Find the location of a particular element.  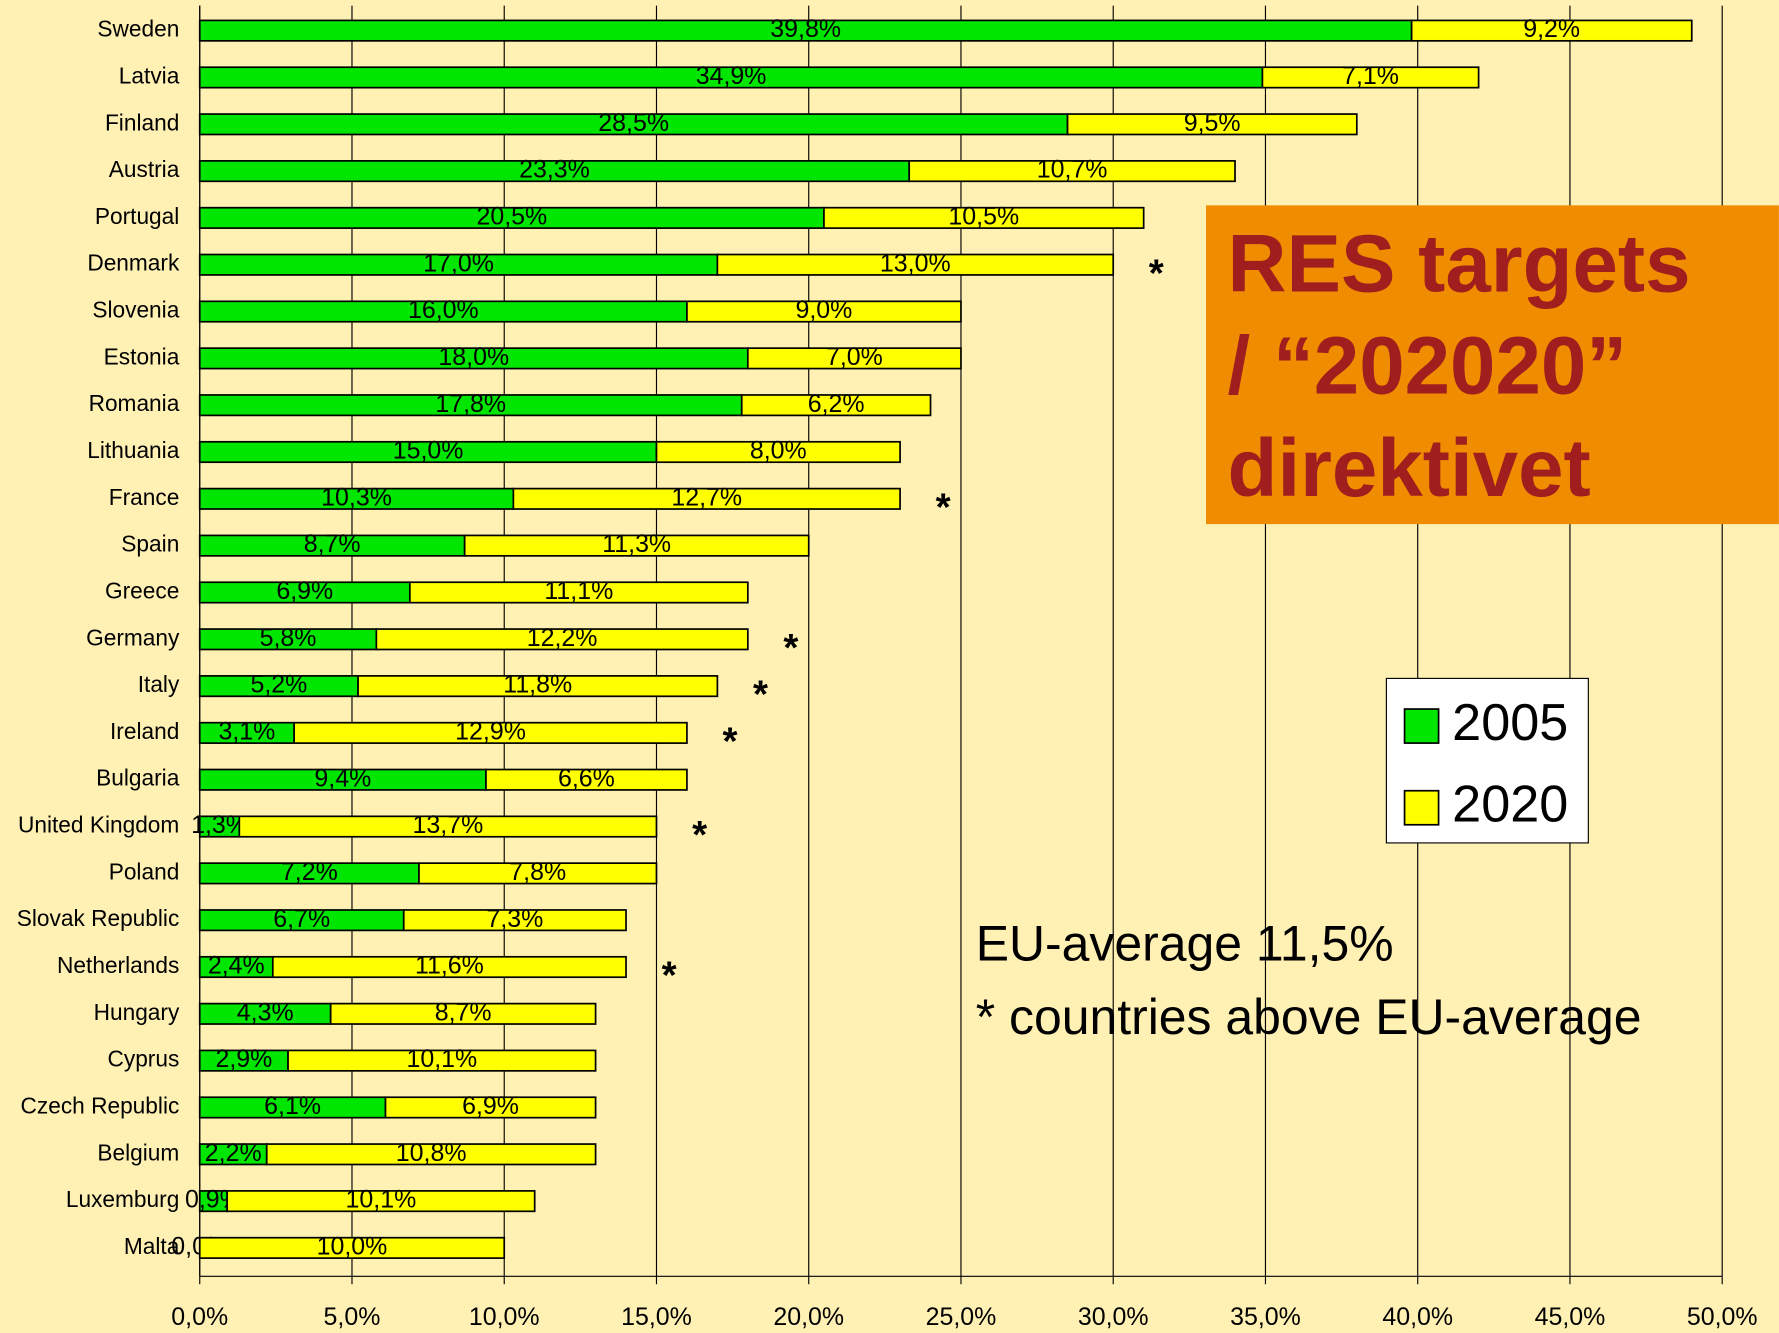

x-tick-label: 10,0% is located at coordinates (504, 1317).